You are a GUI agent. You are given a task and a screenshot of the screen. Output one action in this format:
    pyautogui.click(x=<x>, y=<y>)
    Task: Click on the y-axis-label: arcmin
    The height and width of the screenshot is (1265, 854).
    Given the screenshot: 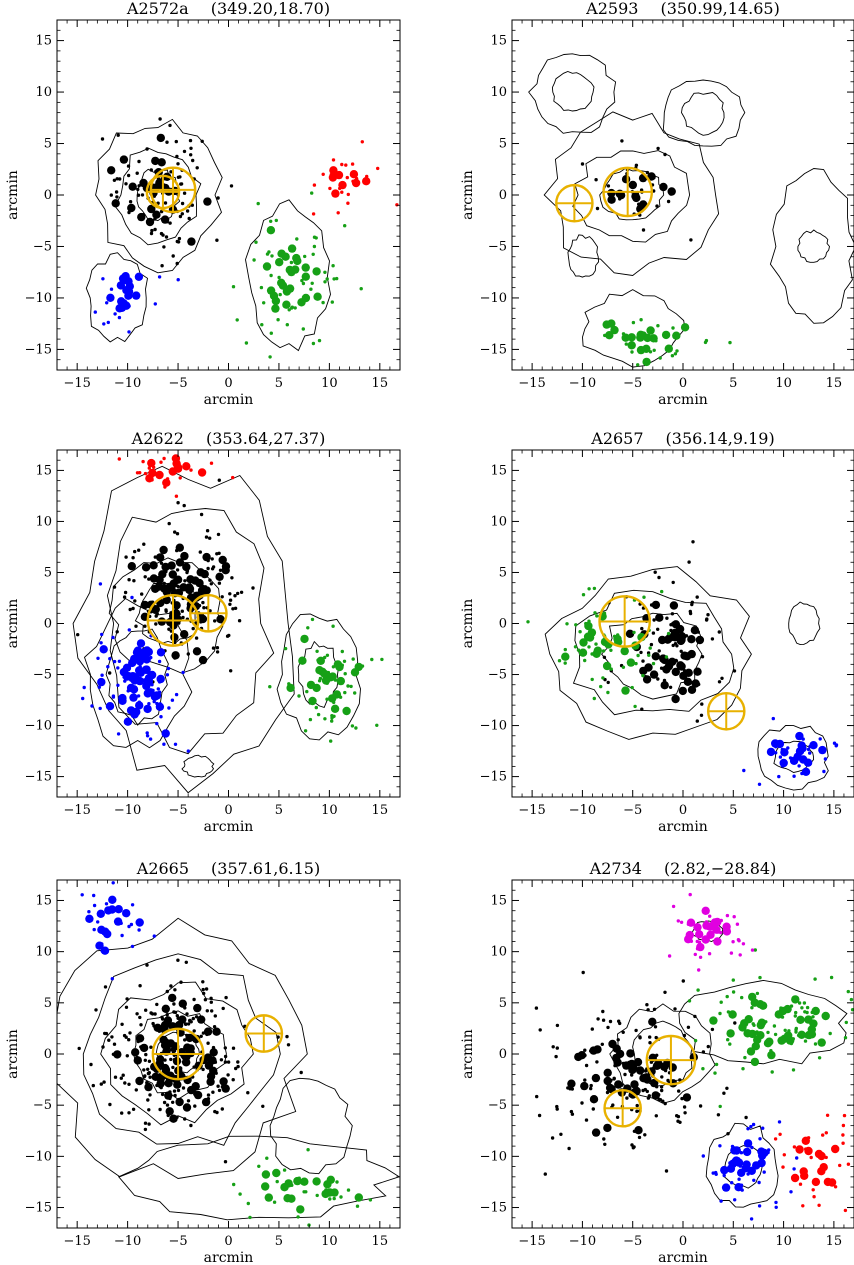 What is the action you would take?
    pyautogui.click(x=13, y=1054)
    